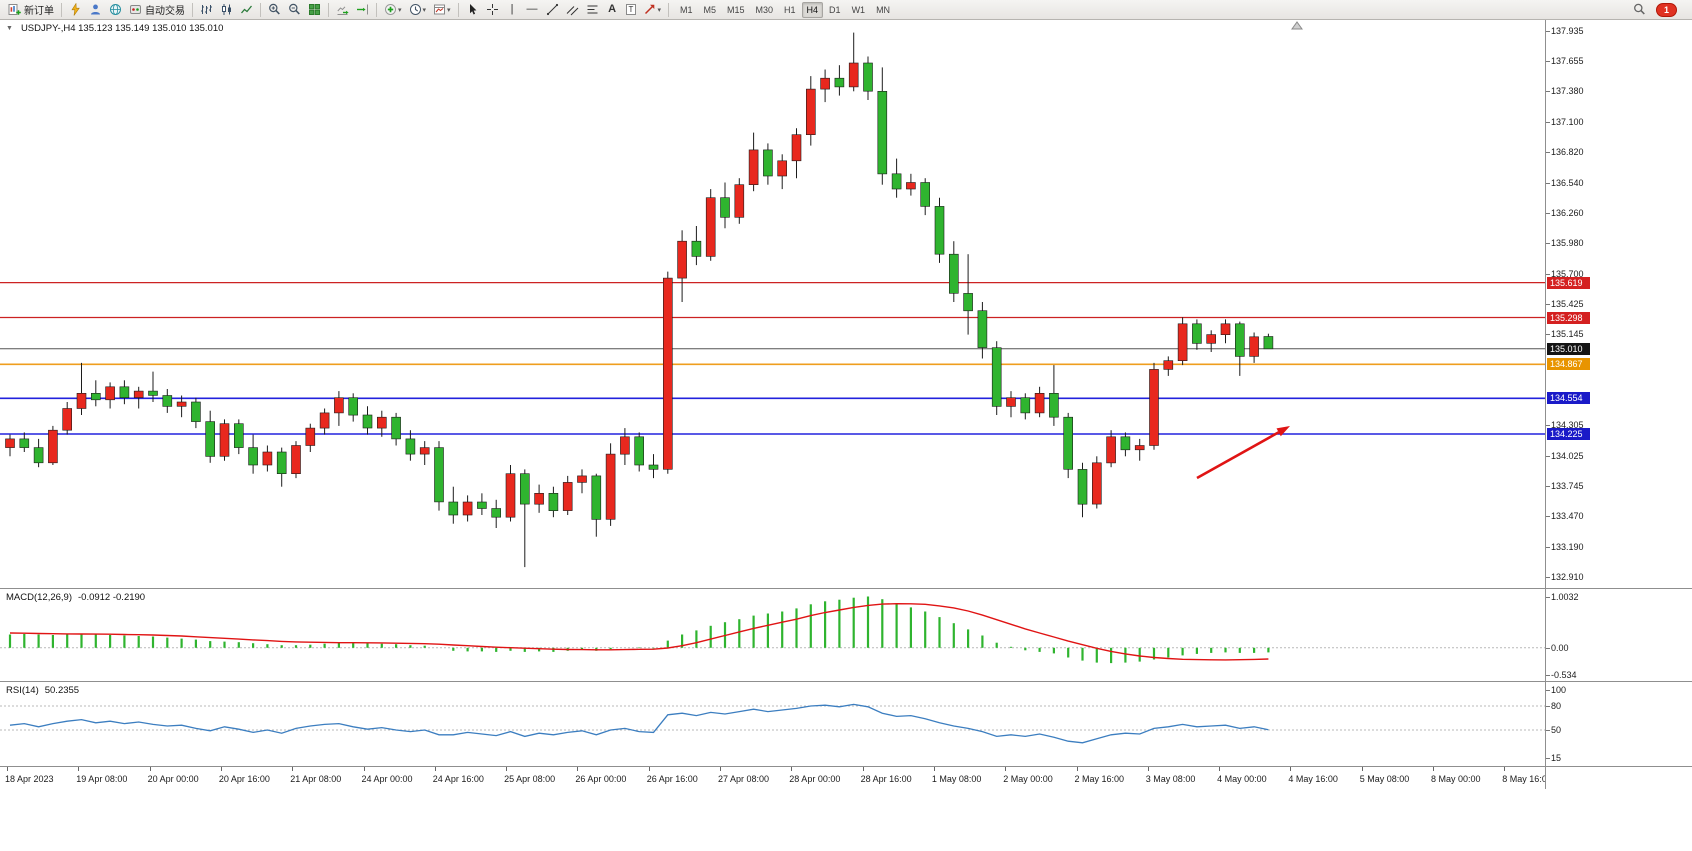 The width and height of the screenshot is (1692, 851). Describe the element at coordinates (31, 10) in the screenshot. I see `new-order-button: 新订单` at that location.